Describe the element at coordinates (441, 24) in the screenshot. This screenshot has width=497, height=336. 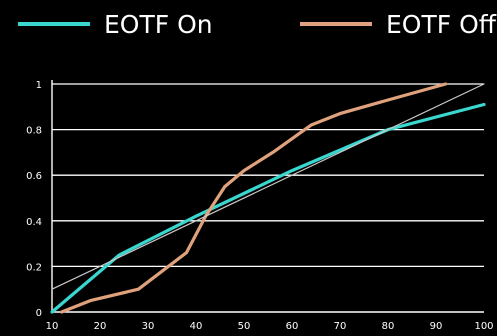
I see `legend-label-eotf-off: EOTF Off` at that location.